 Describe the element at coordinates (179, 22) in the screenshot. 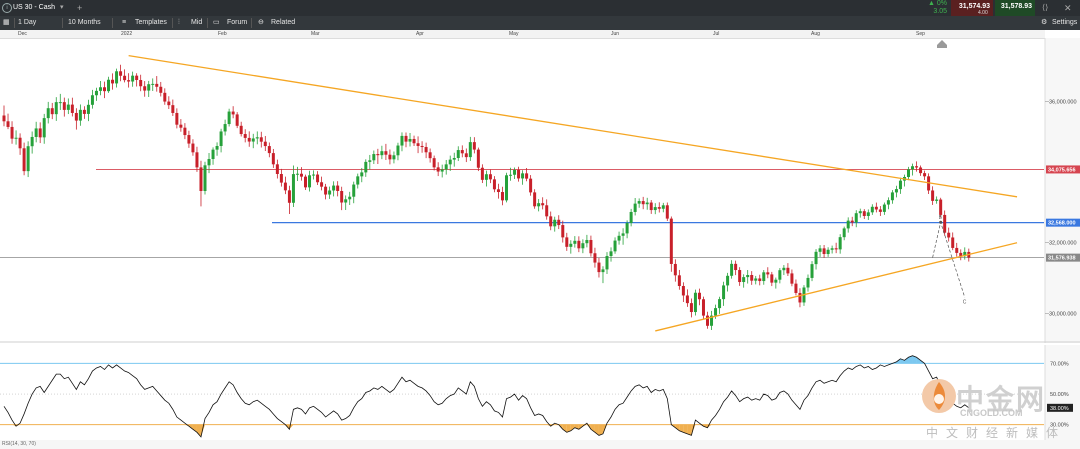

I see `mid-icon: ⫶` at that location.